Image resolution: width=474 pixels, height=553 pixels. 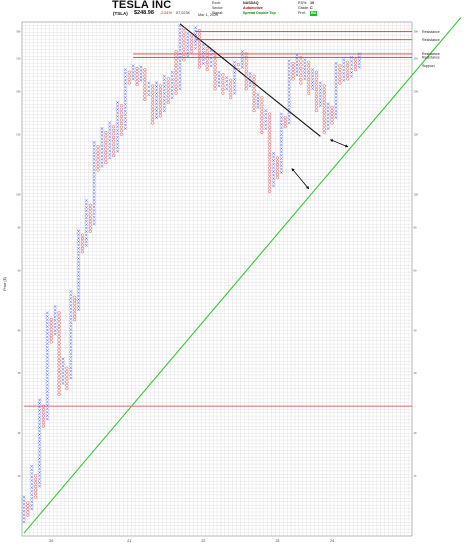 I want to click on year-tick: 21, so click(x=129, y=541).